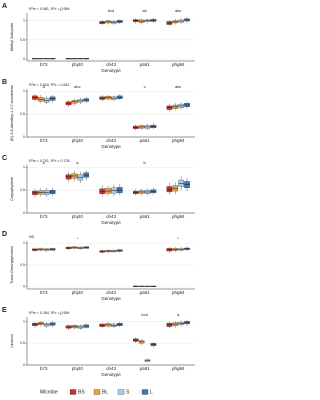 This screenshot has width=320, height=400. Describe the element at coordinates (49, 85) in the screenshot. I see `stats-label: R²m = 0.818, R²c = 0.842` at that location.